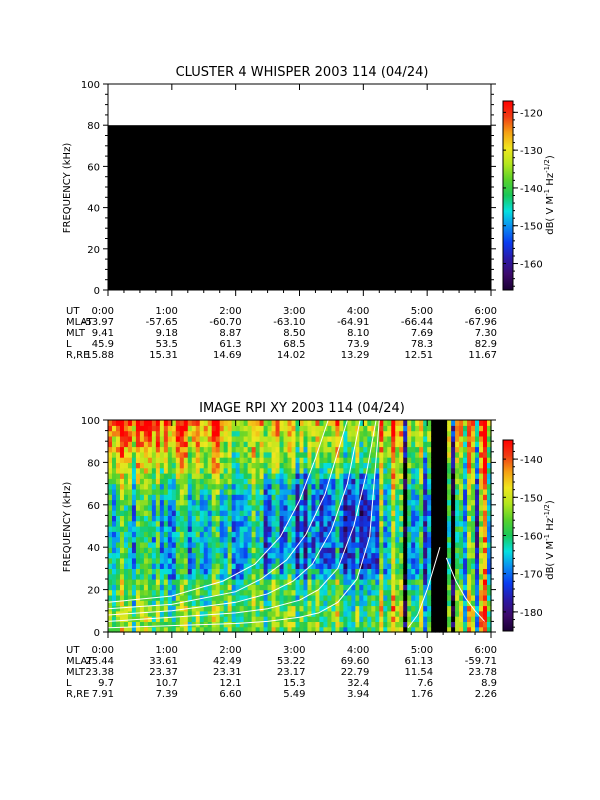 This screenshot has height=800, width=600. What do you see at coordinates (522, 195) in the screenshot?
I see `whisper-colorbar: -120-130-140-150-160` at bounding box center [522, 195].